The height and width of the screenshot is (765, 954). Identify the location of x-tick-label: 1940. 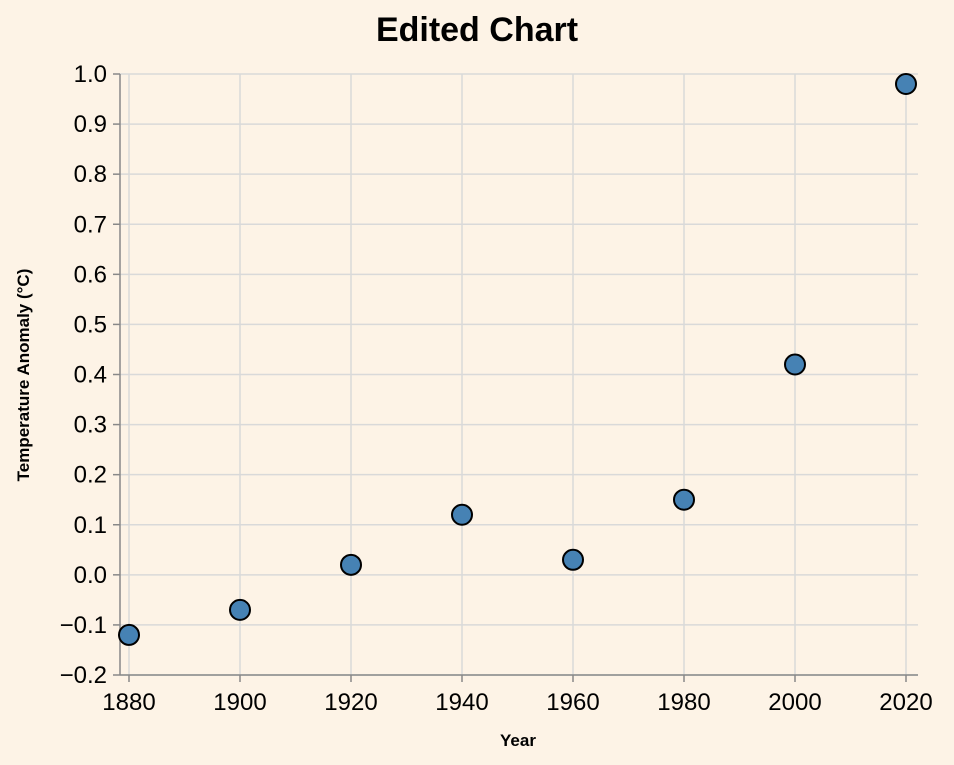
(461, 702).